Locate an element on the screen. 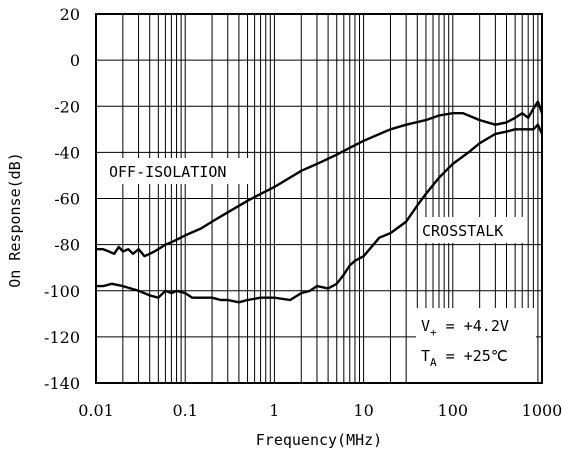  x-tick-label: 0.01 is located at coordinates (96, 410).